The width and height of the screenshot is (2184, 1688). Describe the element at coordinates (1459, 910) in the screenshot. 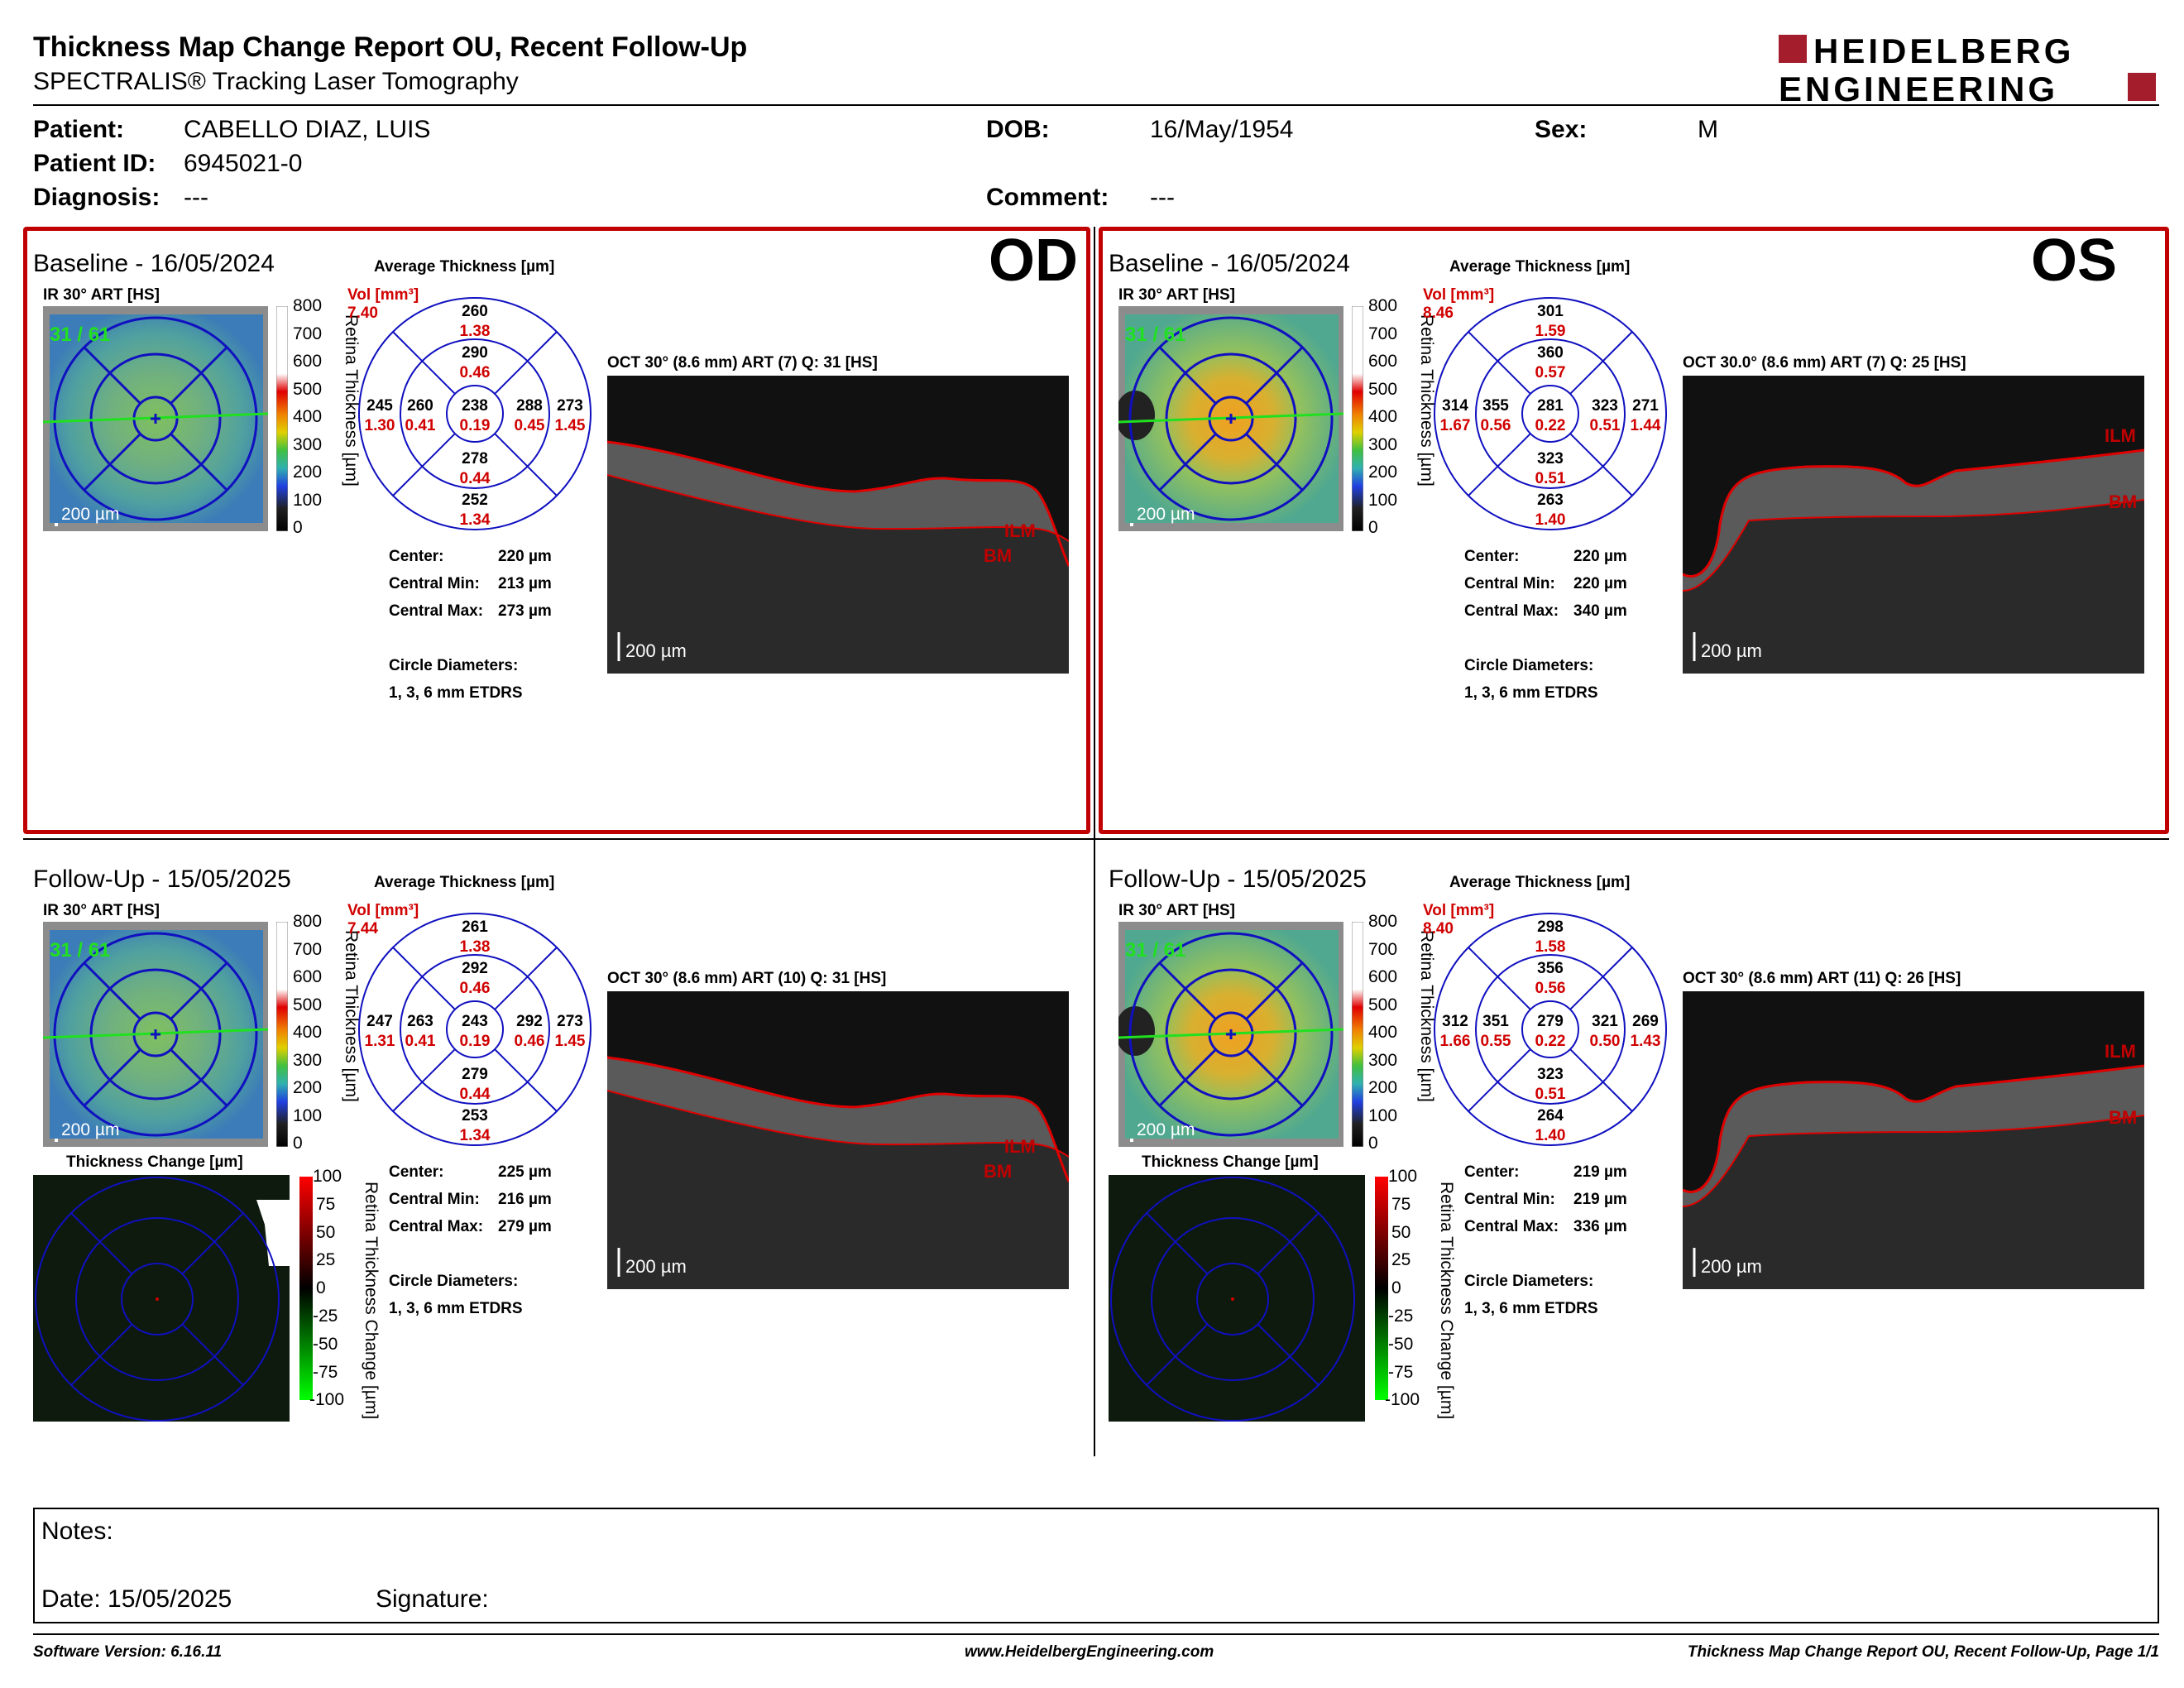

I see `os_follow-vol-label: Vol [mm³]` at that location.